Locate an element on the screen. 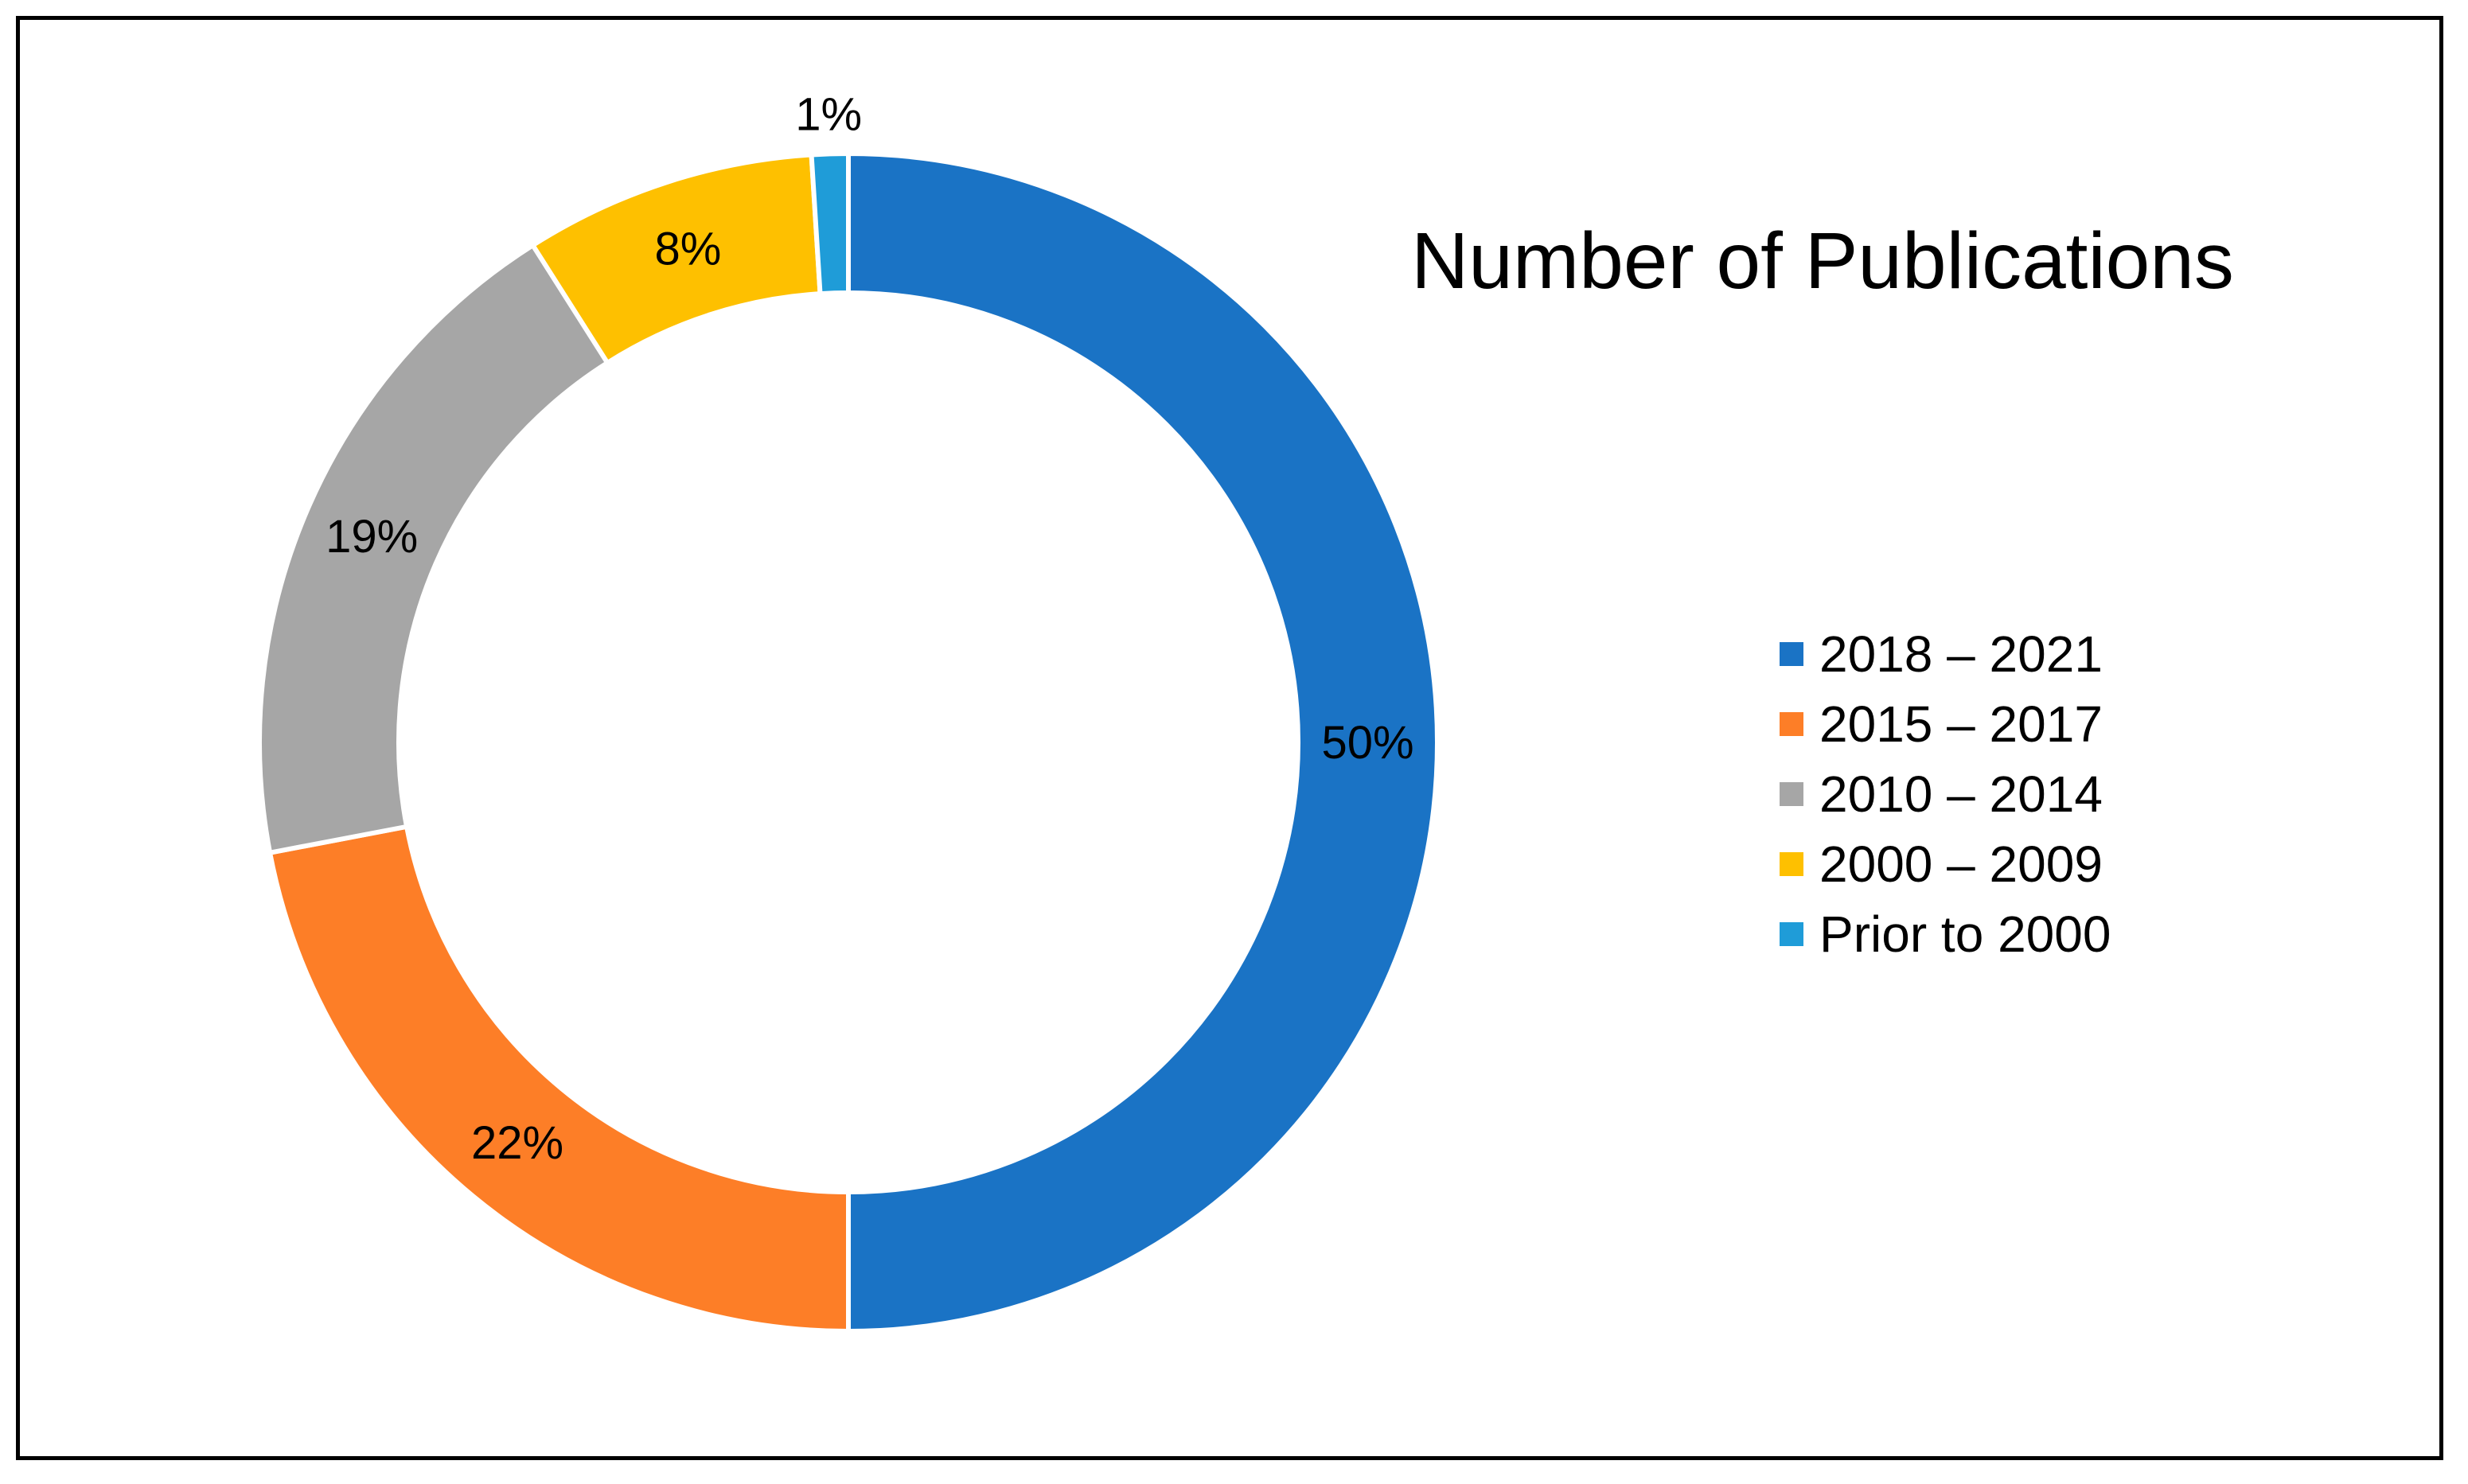 Image resolution: width=2468 pixels, height=1484 pixels. legend-label-1: 2018 – 2021 is located at coordinates (1961, 654).